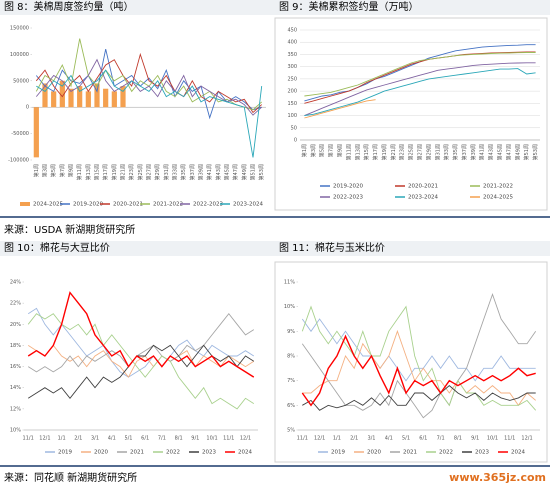 The width and height of the screenshot is (550, 487). Describe the element at coordinates (446, 152) in the screenshot. I see `x-tick-label: 第33周` at that location.